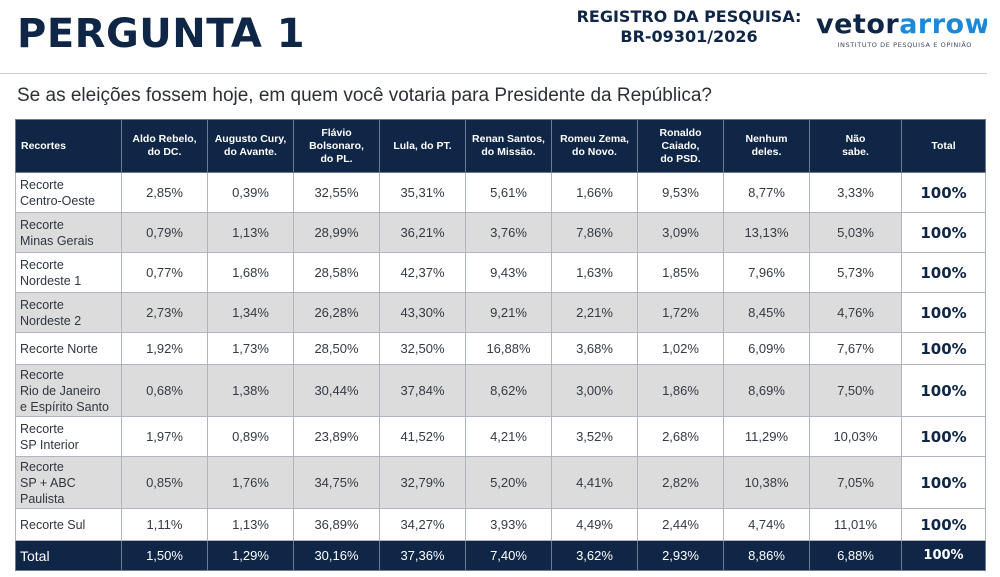  What do you see at coordinates (336, 312) in the screenshot?
I see `value-cell: 26,28%` at bounding box center [336, 312].